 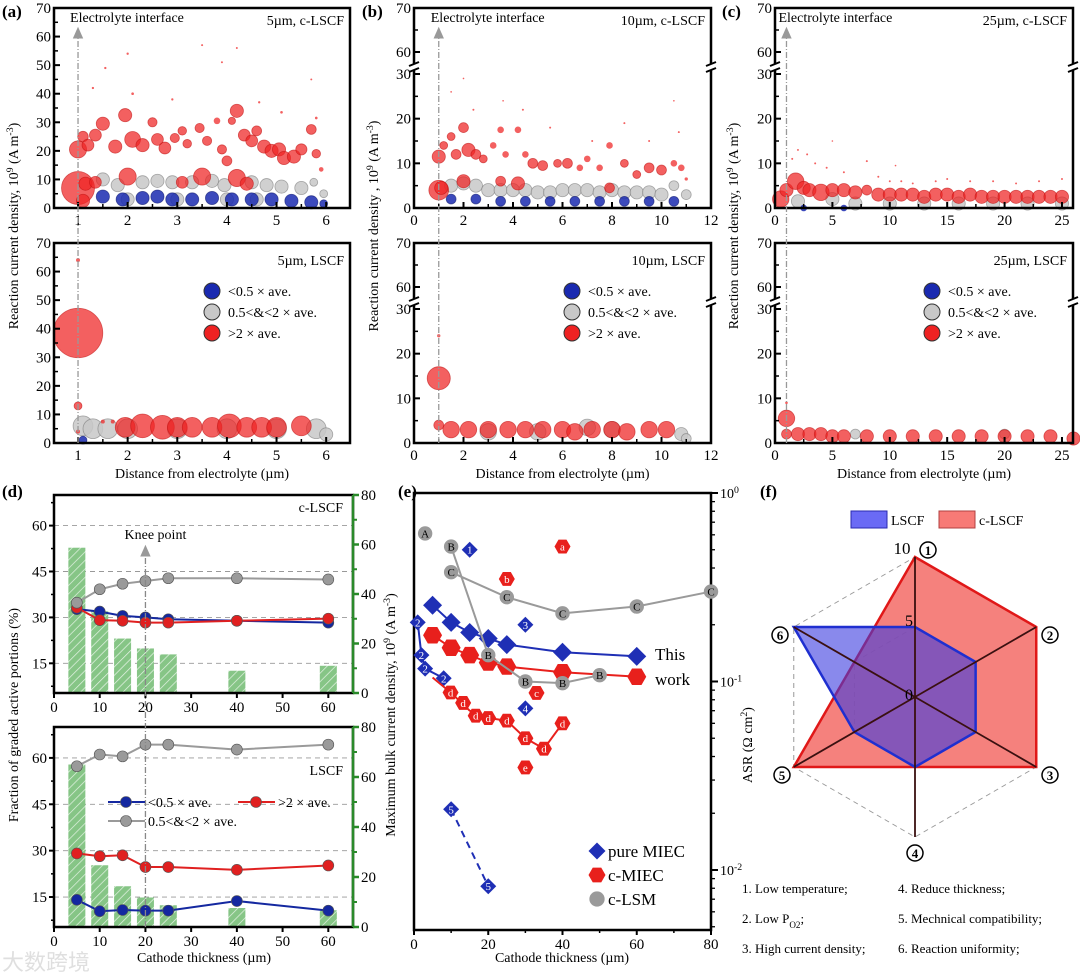 What do you see at coordinates (282, 708) in the screenshot?
I see `x-tick-label: 50` at bounding box center [282, 708].